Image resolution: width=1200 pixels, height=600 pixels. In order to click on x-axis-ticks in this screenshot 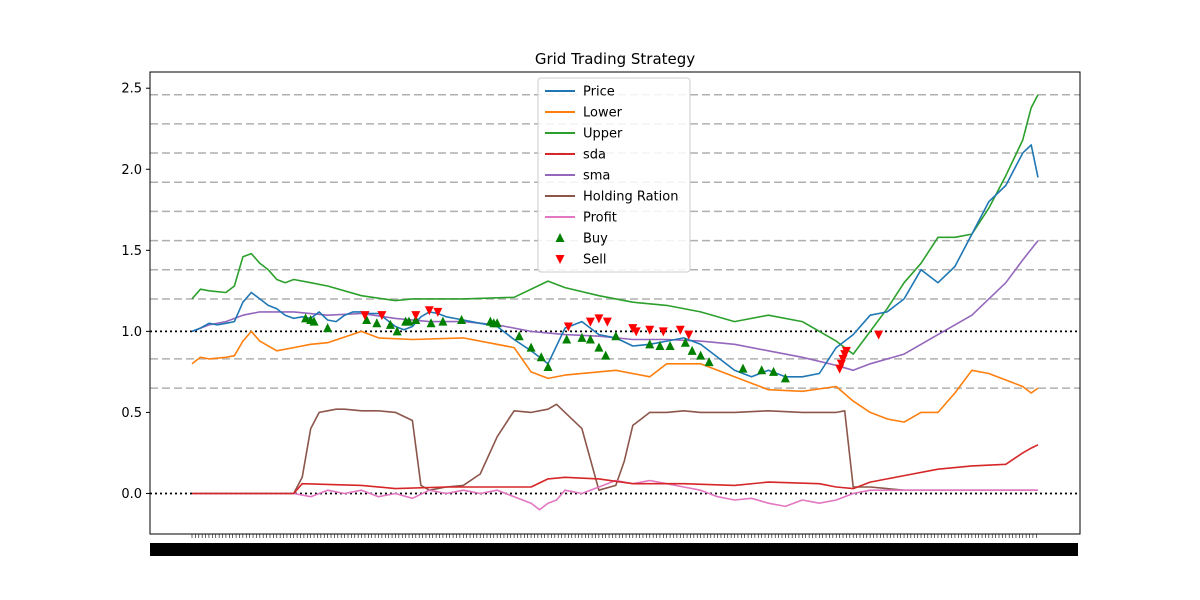, I will do `click(614, 545)`.